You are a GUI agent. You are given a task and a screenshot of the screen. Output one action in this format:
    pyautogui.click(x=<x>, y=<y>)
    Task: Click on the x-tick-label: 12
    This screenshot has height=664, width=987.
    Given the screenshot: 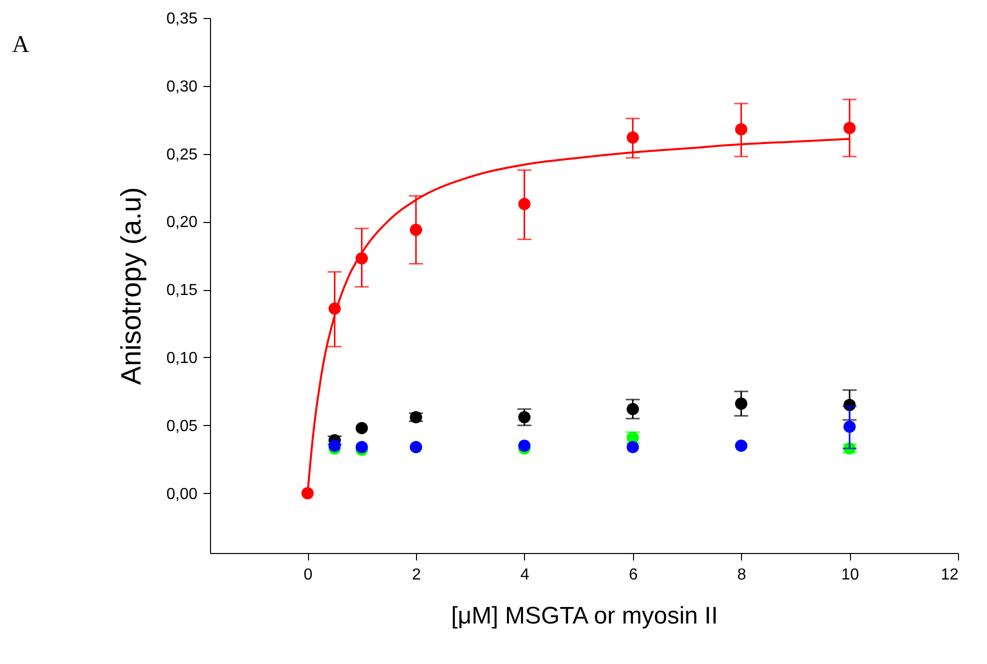 What is the action you would take?
    pyautogui.click(x=949, y=575)
    